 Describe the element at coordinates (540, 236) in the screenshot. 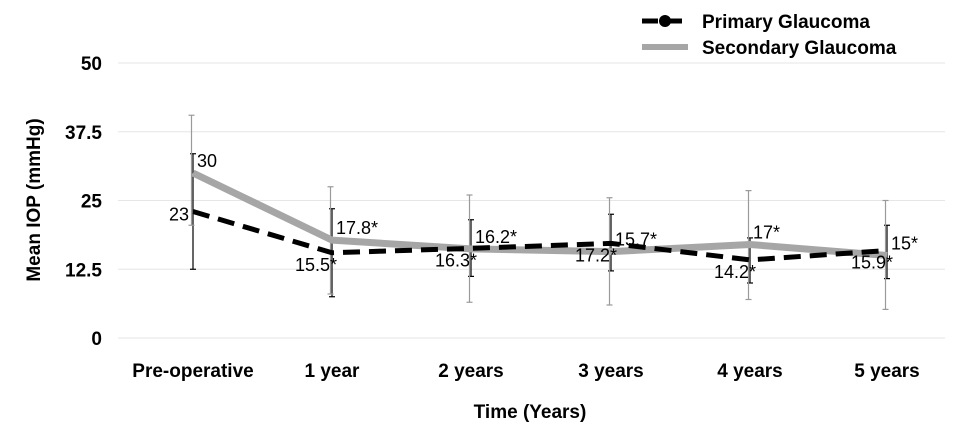

I see `series-line-primary` at that location.